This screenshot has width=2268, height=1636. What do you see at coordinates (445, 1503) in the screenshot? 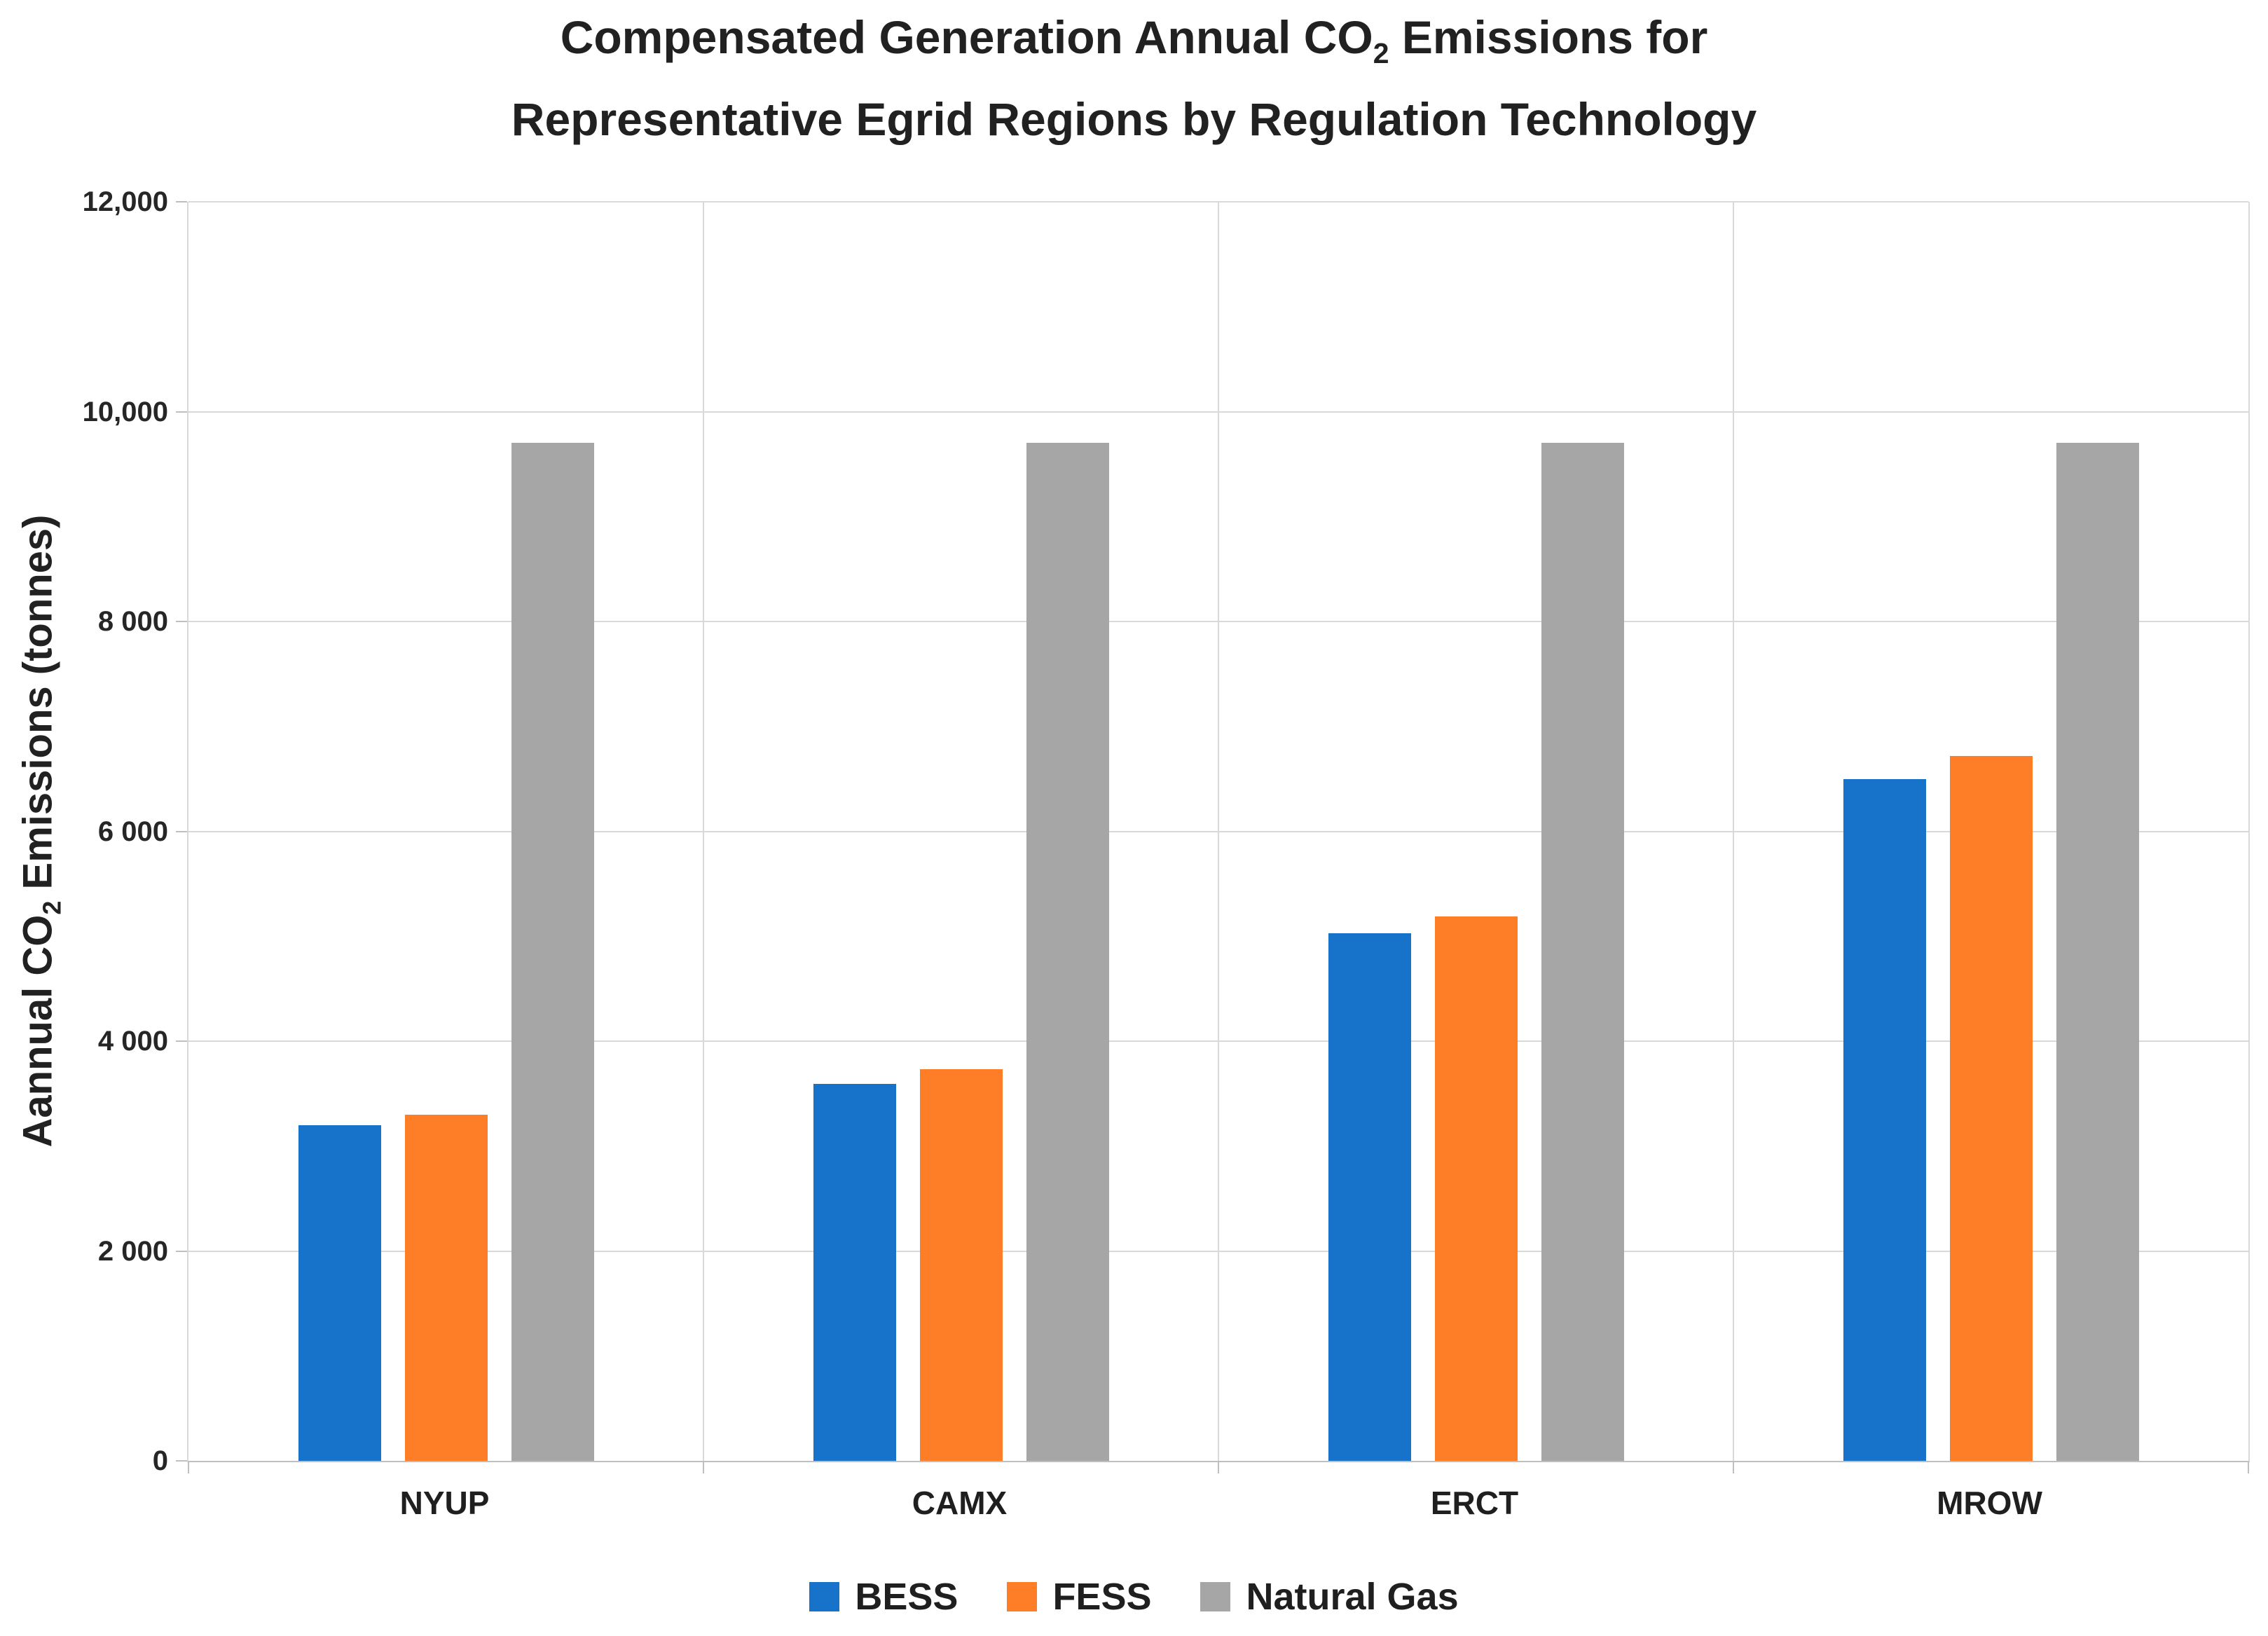
I see `x-category-label-nyup: NYUP` at bounding box center [445, 1503].